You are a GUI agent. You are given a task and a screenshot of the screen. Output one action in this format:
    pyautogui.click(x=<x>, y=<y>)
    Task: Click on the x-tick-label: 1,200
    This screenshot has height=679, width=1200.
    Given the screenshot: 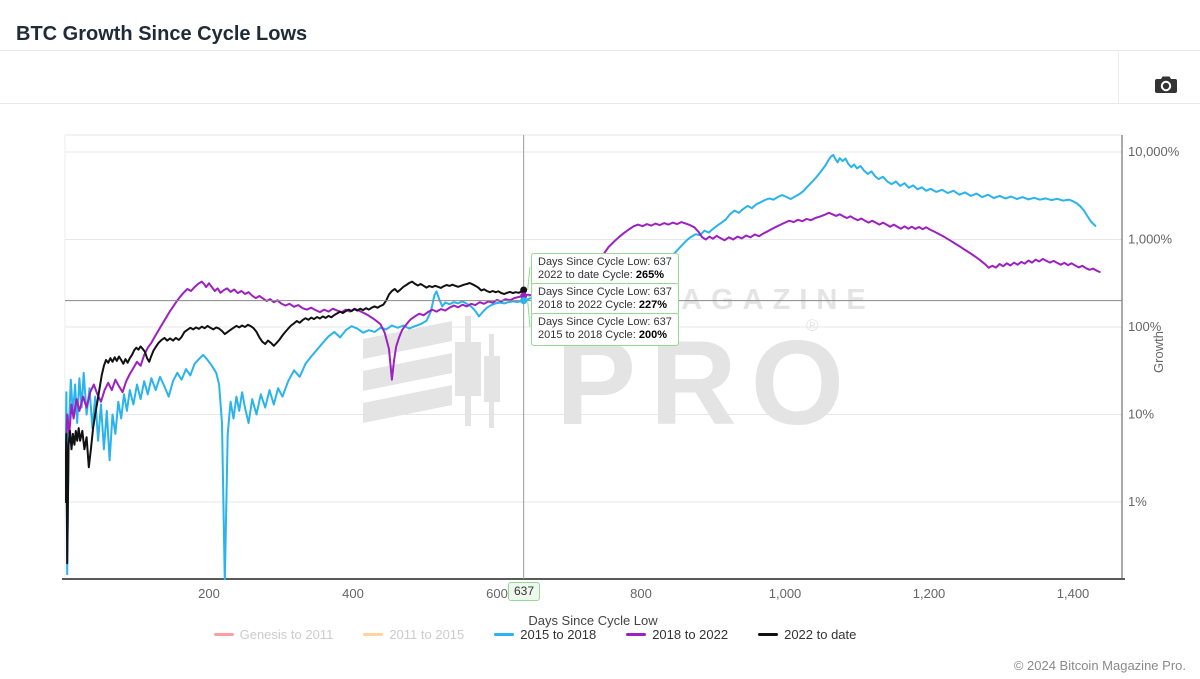 What is the action you would take?
    pyautogui.click(x=929, y=593)
    